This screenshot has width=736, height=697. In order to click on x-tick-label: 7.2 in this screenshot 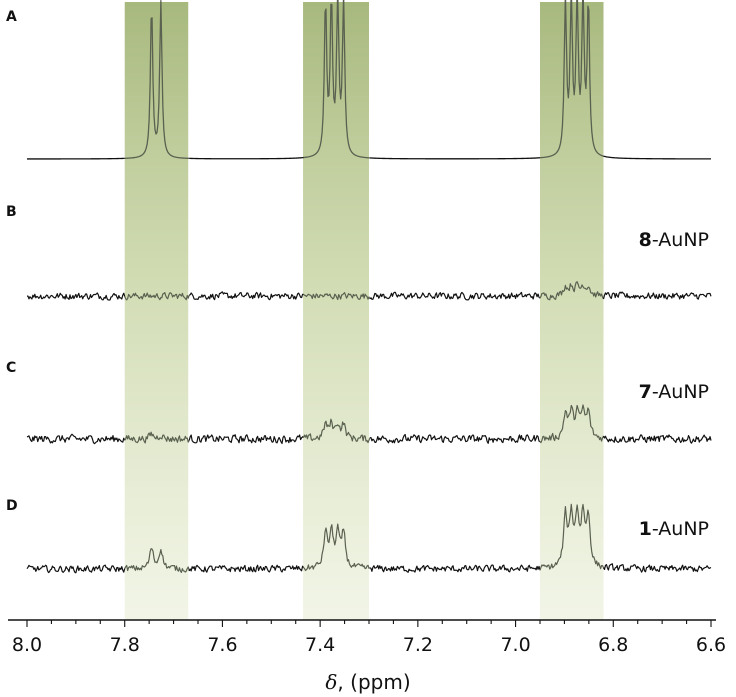, I will do `click(418, 645)`.